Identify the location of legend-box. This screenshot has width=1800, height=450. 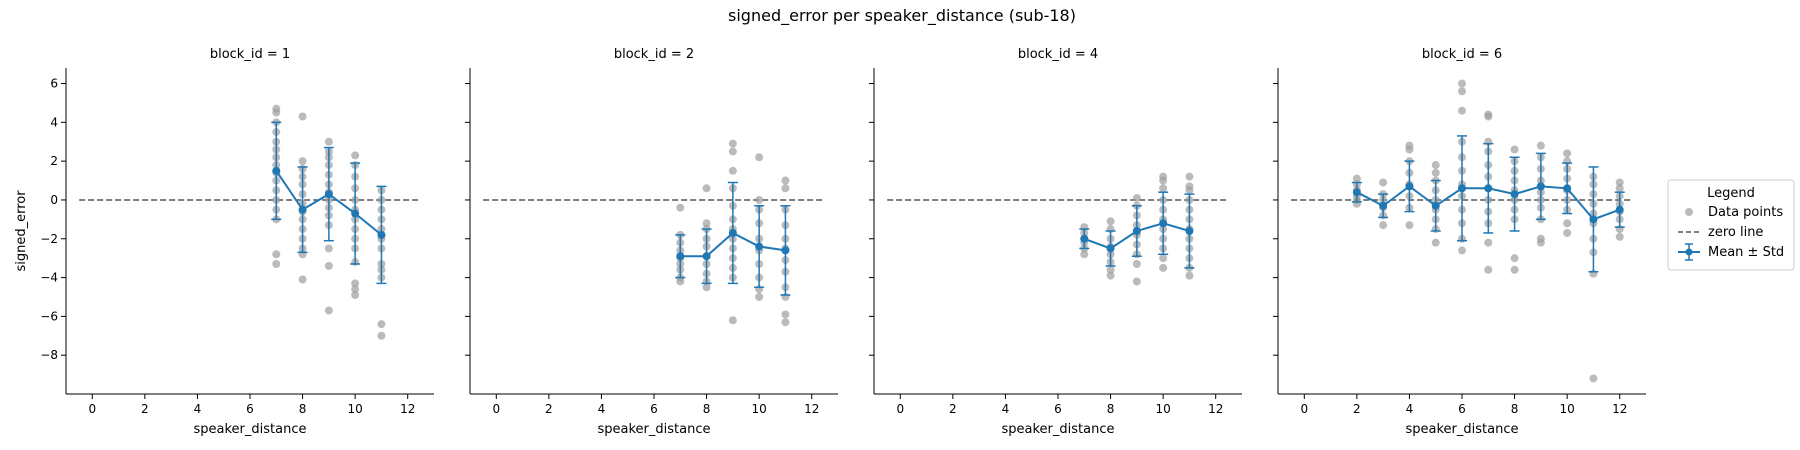
(1731, 225).